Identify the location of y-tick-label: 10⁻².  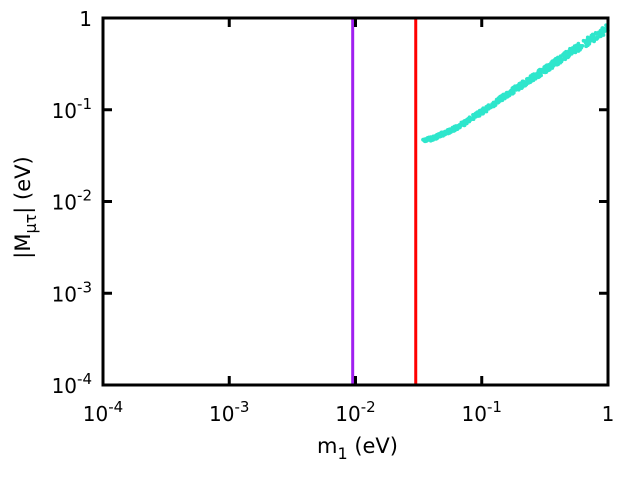
(72, 201).